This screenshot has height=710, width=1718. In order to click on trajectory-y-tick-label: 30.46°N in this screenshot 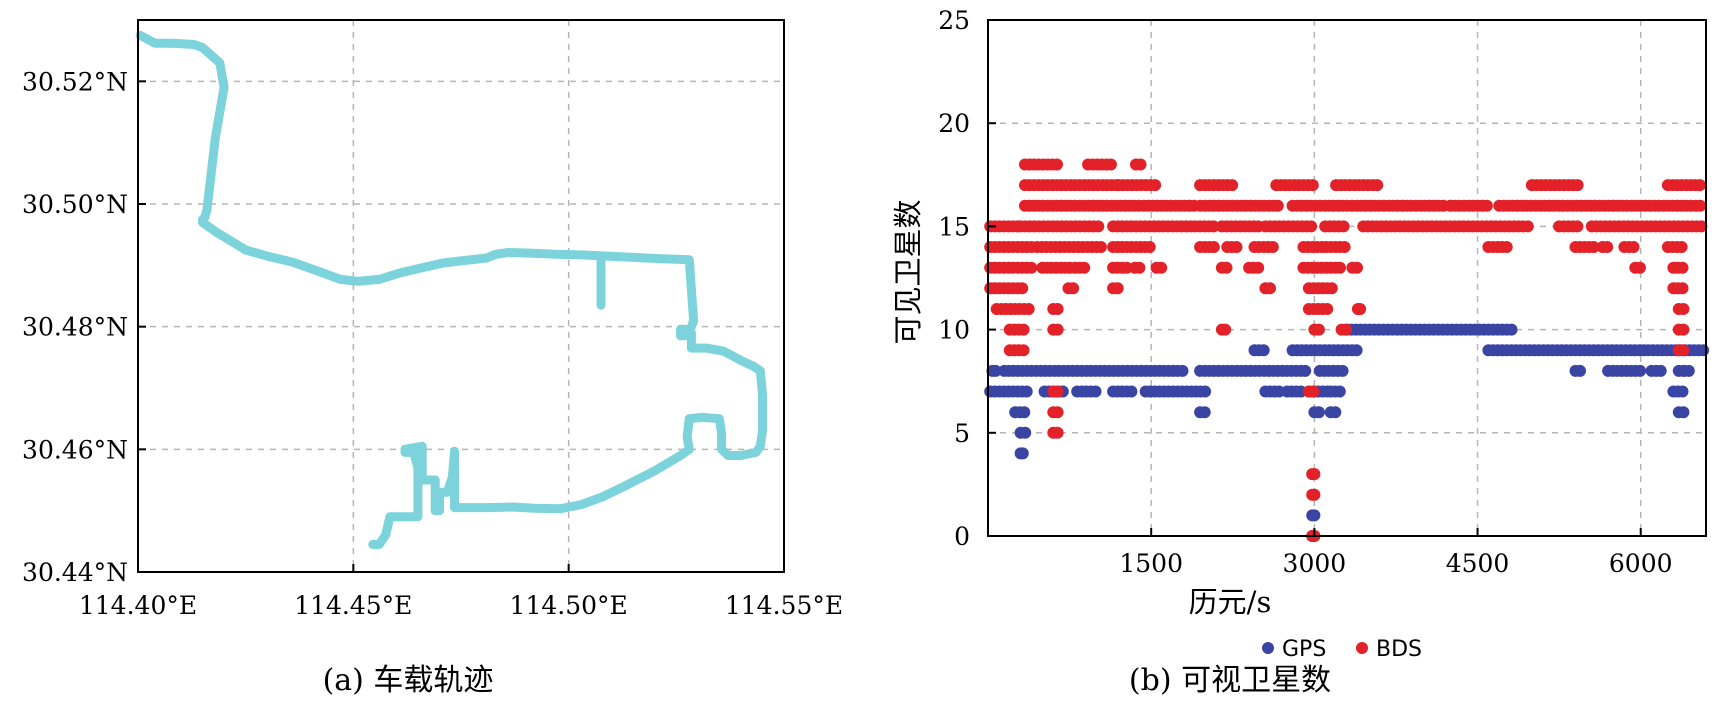, I will do `click(75, 449)`.